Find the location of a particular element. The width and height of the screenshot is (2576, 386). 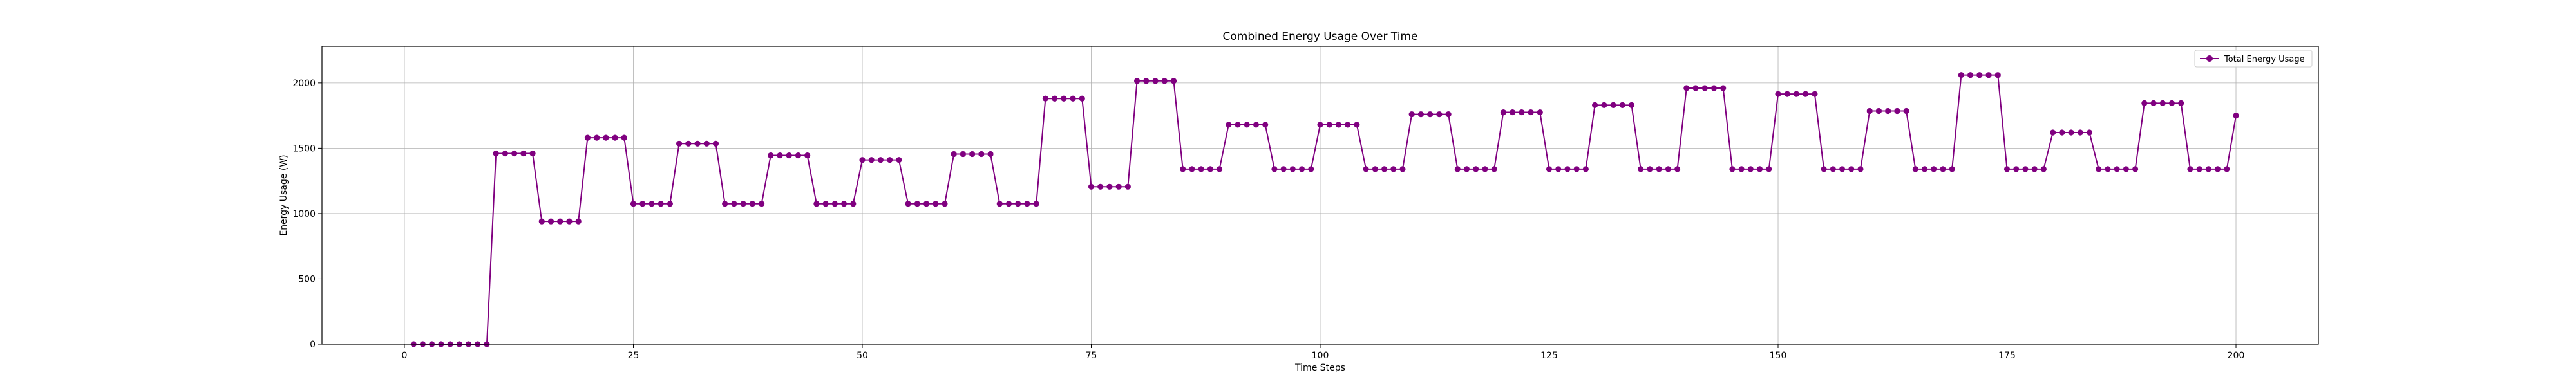

legend-marker-swatch is located at coordinates (2209, 58).